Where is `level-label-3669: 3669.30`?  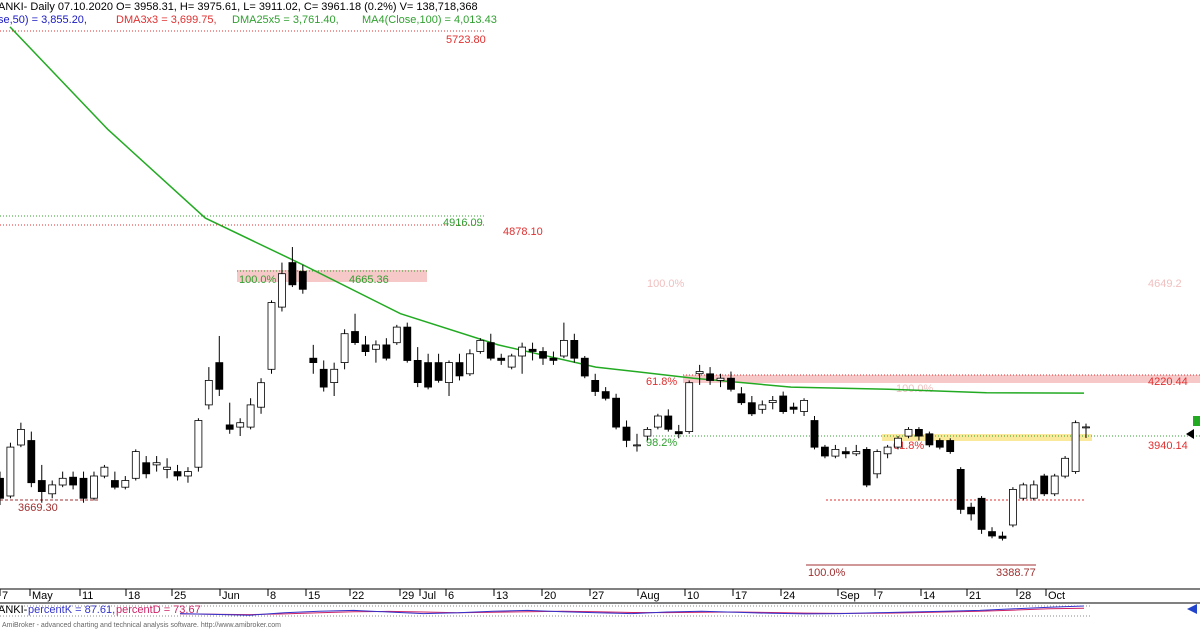 level-label-3669: 3669.30 is located at coordinates (38, 508).